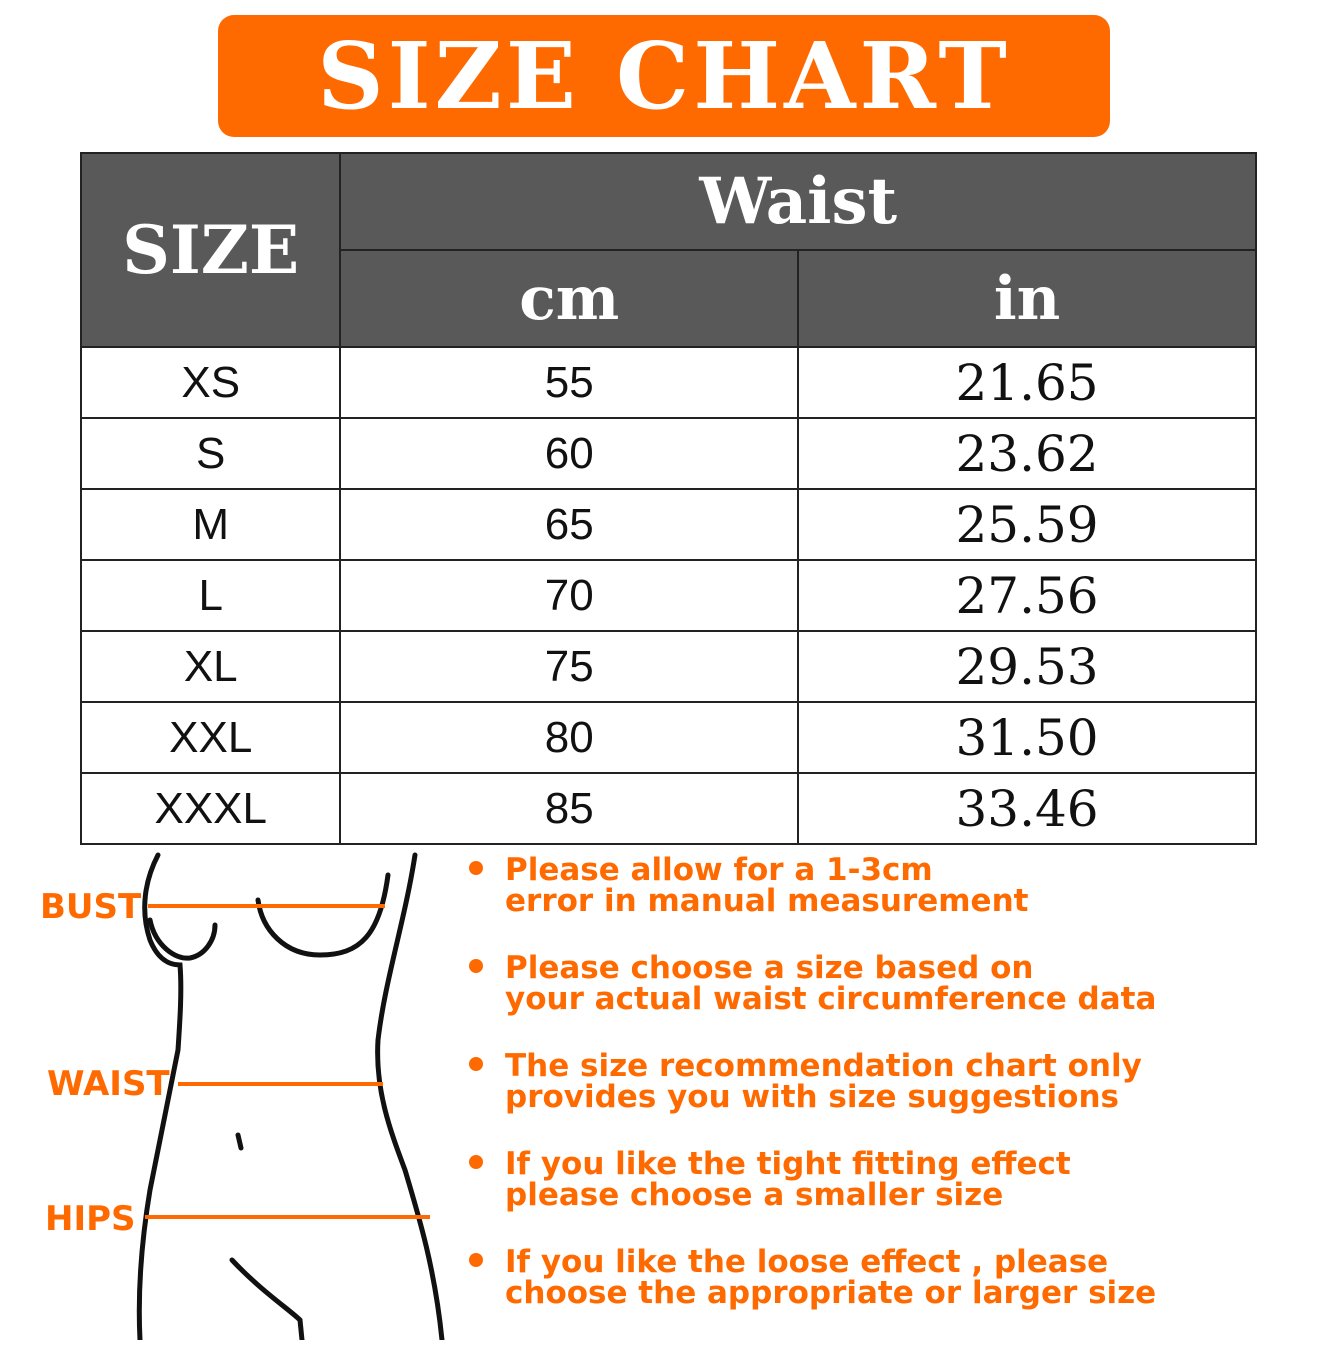 This screenshot has width=1340, height=1345. I want to click on size-cell: XL, so click(210, 666).